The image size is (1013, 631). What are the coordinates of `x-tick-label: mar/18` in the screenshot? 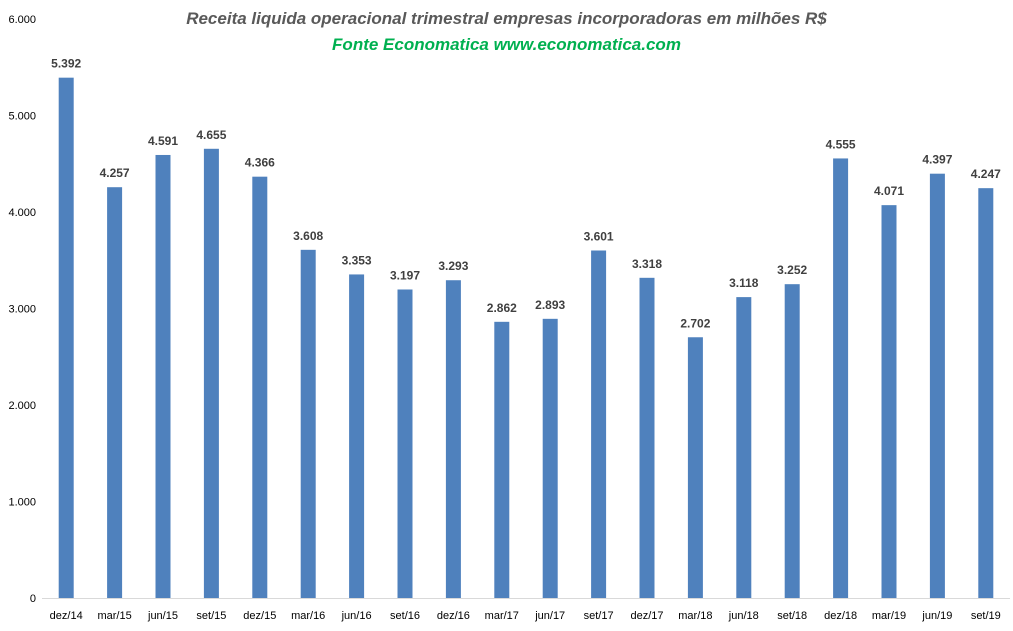 It's located at (695, 616).